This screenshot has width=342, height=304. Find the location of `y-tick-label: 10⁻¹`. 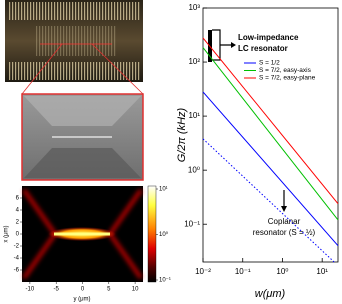

y-tick-label: 10⁻¹ is located at coordinates (192, 223).